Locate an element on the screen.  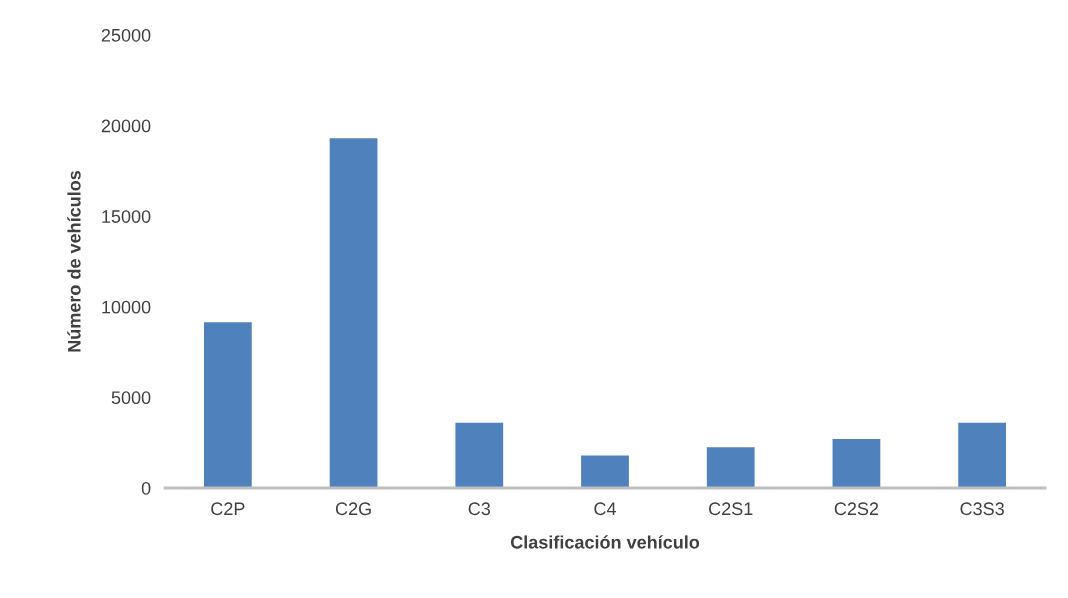
x-tick-label: C2G is located at coordinates (353, 509).